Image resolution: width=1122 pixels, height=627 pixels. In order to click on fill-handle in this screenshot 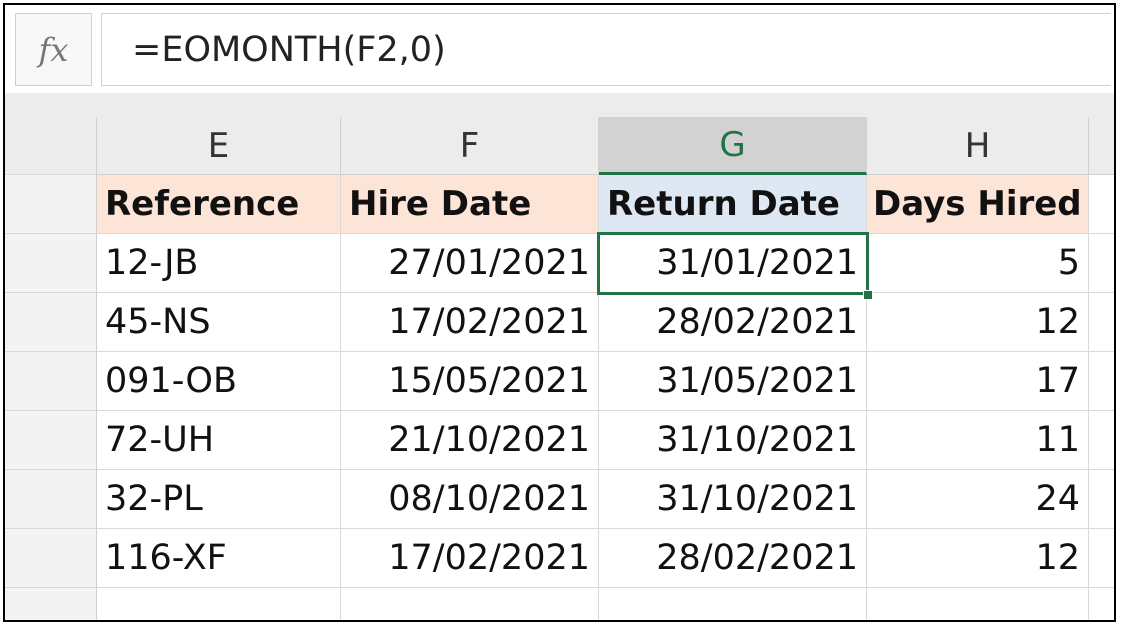, I will do `click(868, 295)`.